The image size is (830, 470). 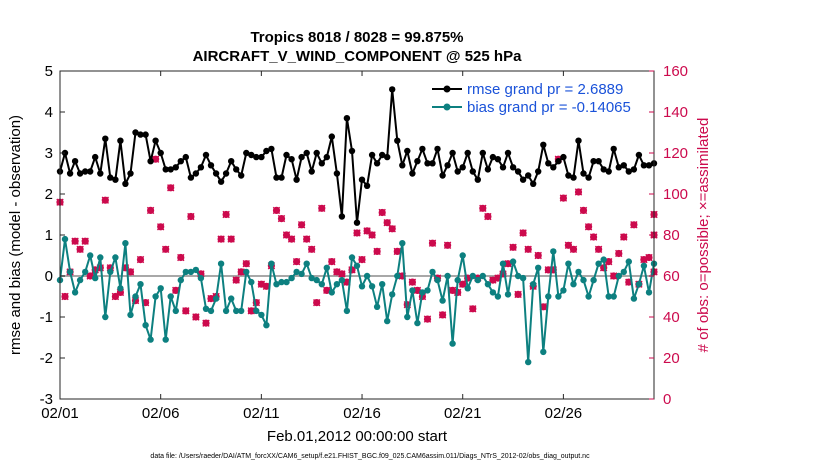 I want to click on y-axis-left: -3 -2 -1 0 1 2 3 4 5, so click(x=52, y=235).